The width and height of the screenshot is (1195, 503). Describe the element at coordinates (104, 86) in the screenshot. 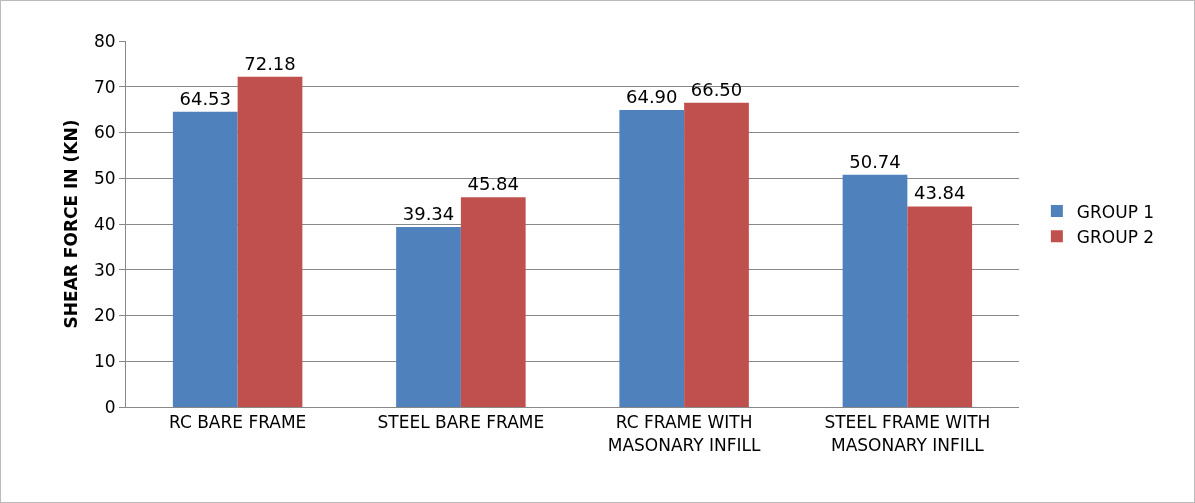

I see `y-tick-label: 70` at that location.